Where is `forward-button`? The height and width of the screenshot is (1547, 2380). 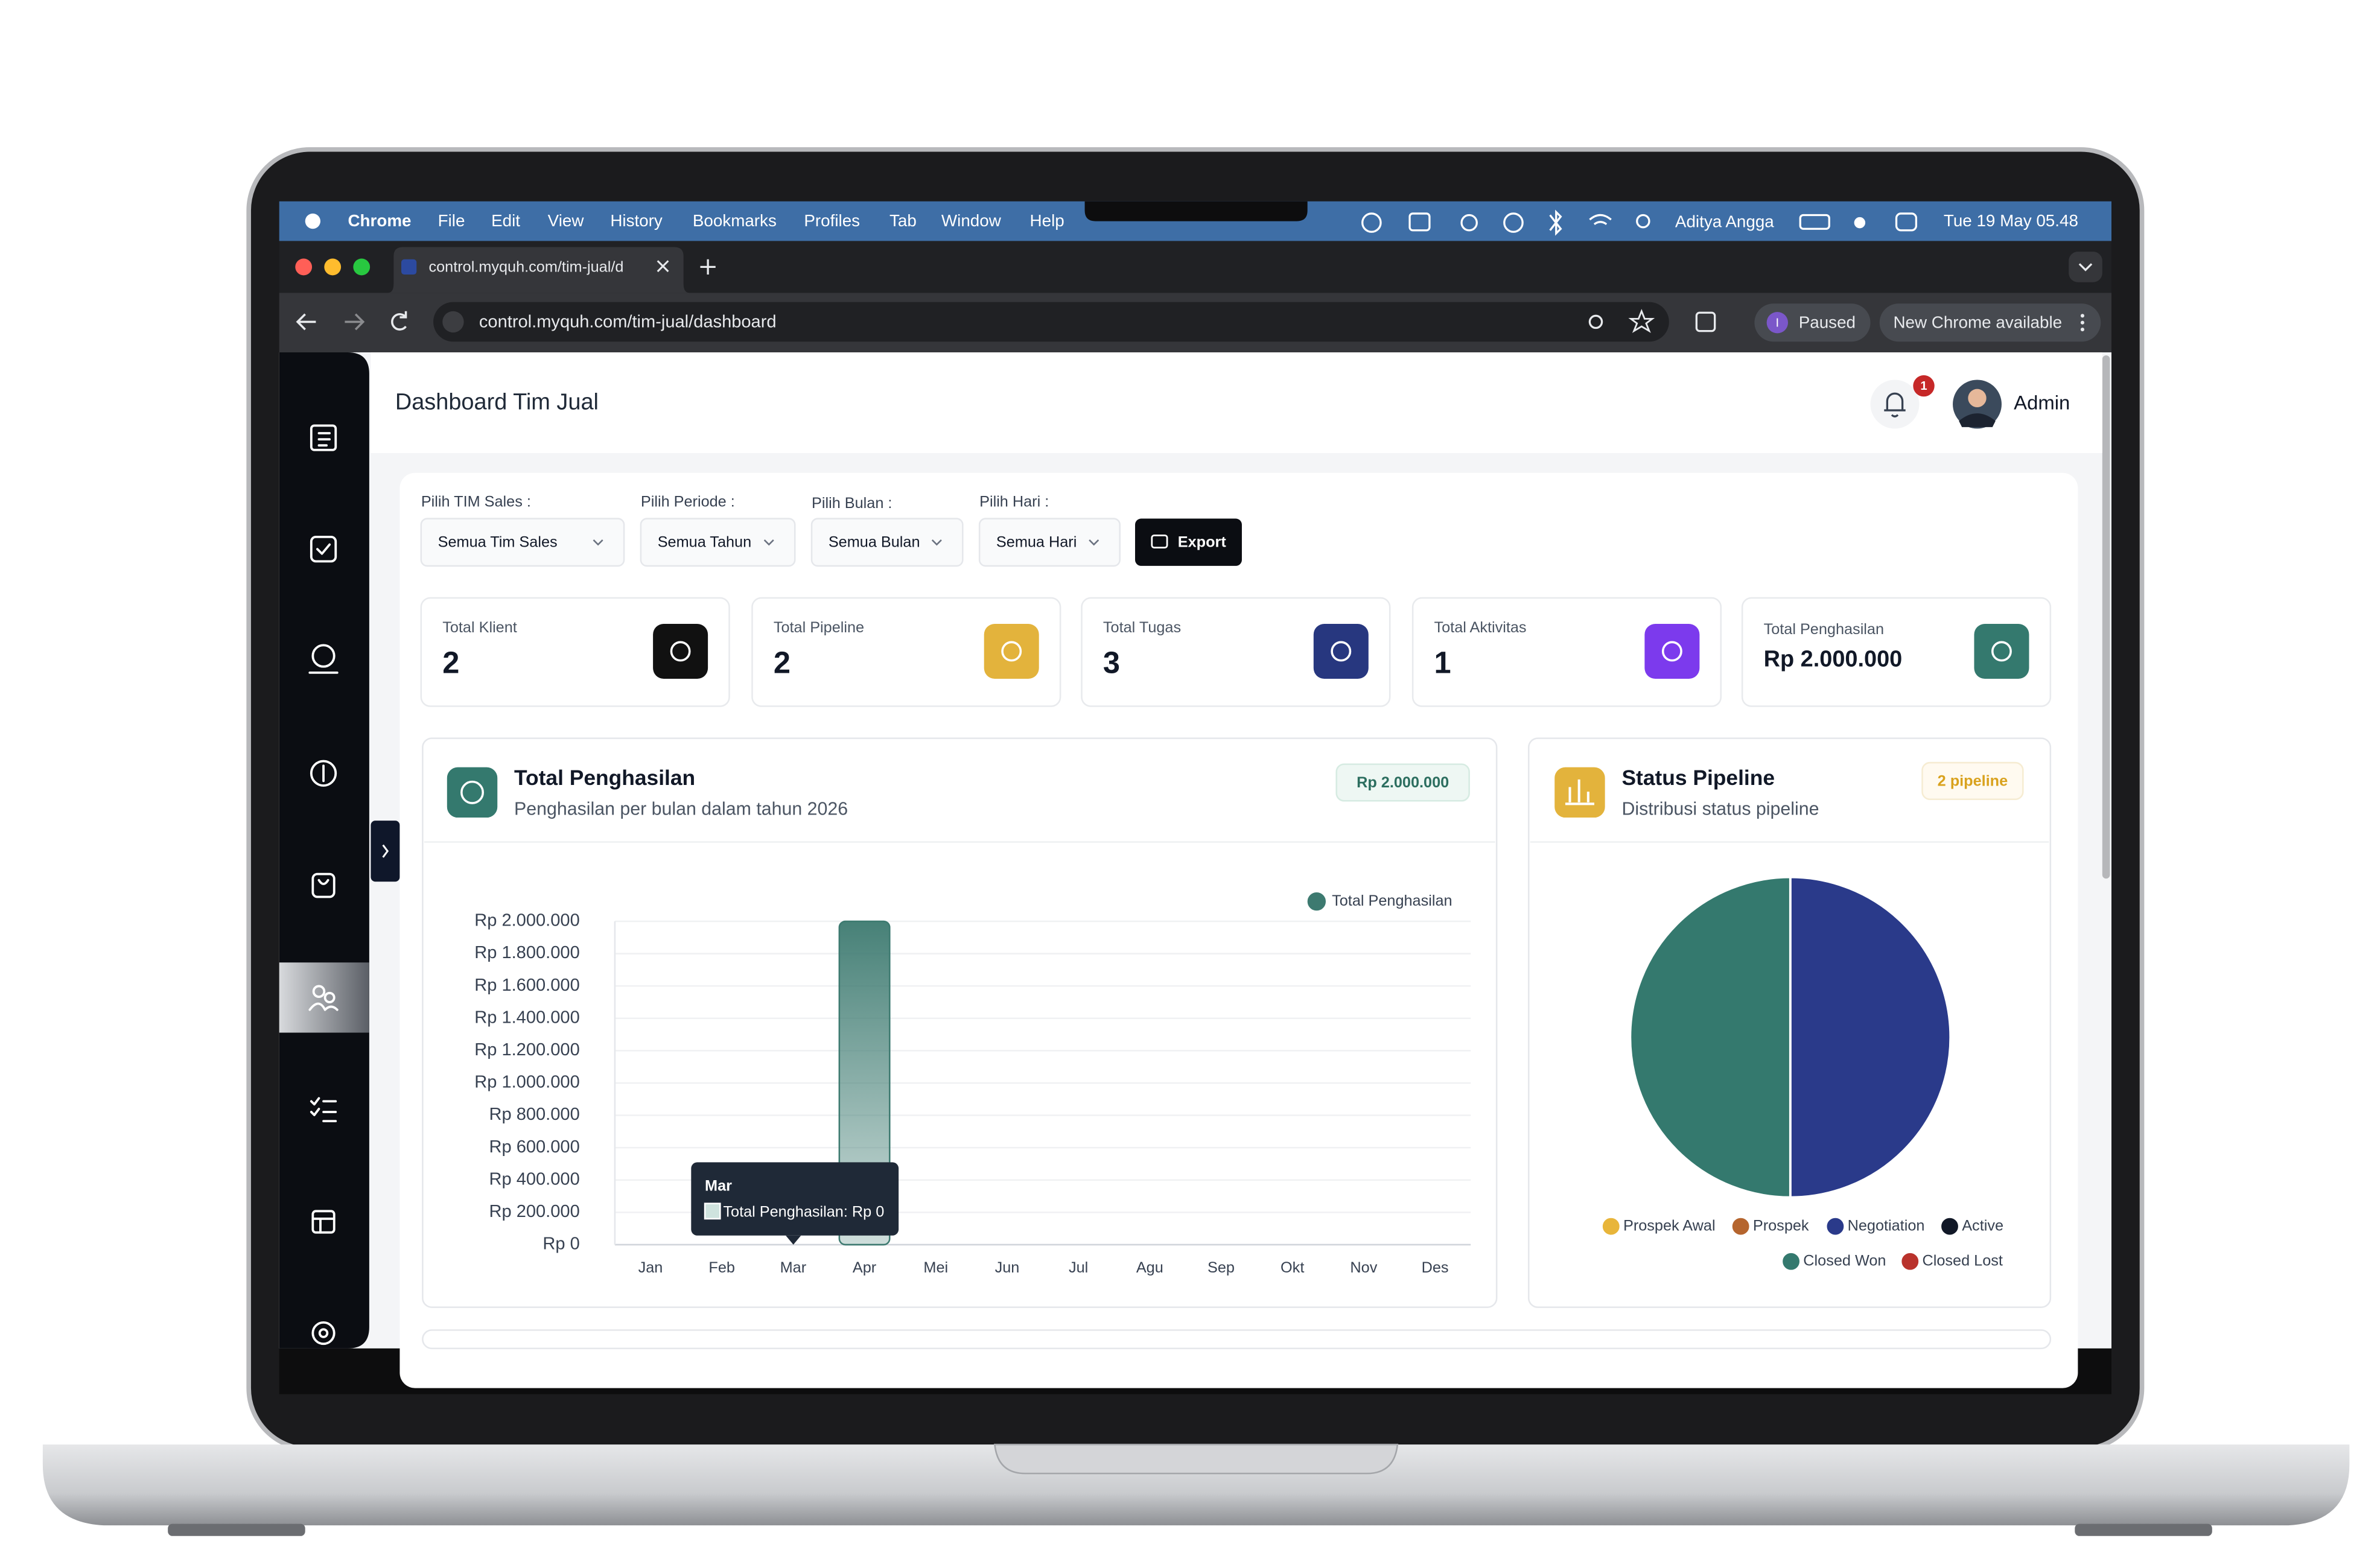
forward-button is located at coordinates (355, 322).